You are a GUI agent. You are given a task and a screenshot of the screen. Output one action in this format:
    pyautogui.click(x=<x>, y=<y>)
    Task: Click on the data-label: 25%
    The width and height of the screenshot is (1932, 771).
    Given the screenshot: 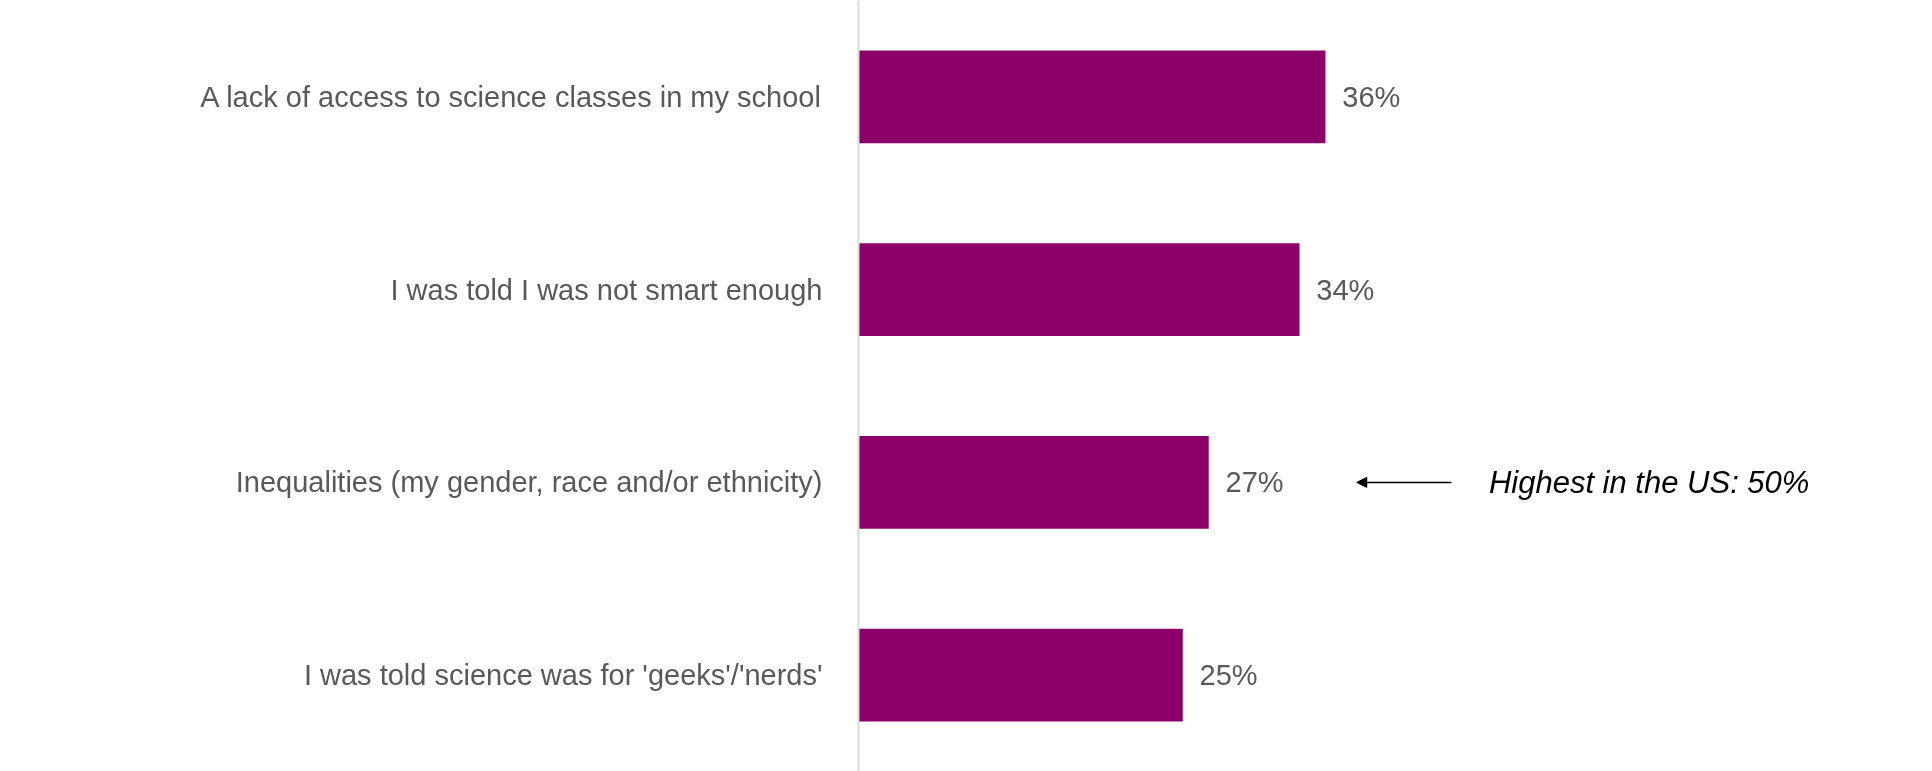 What is the action you would take?
    pyautogui.click(x=1228, y=675)
    